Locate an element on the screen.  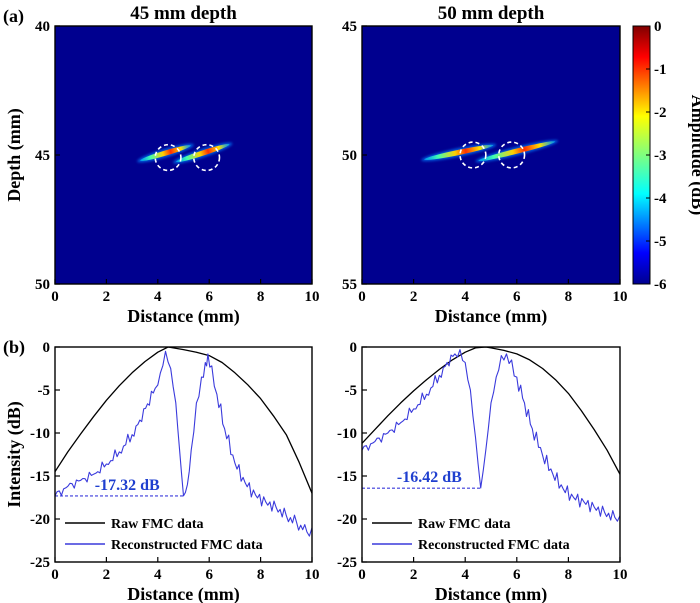
colorbar-label: Amplitude (dB) is located at coordinates (693, 155).